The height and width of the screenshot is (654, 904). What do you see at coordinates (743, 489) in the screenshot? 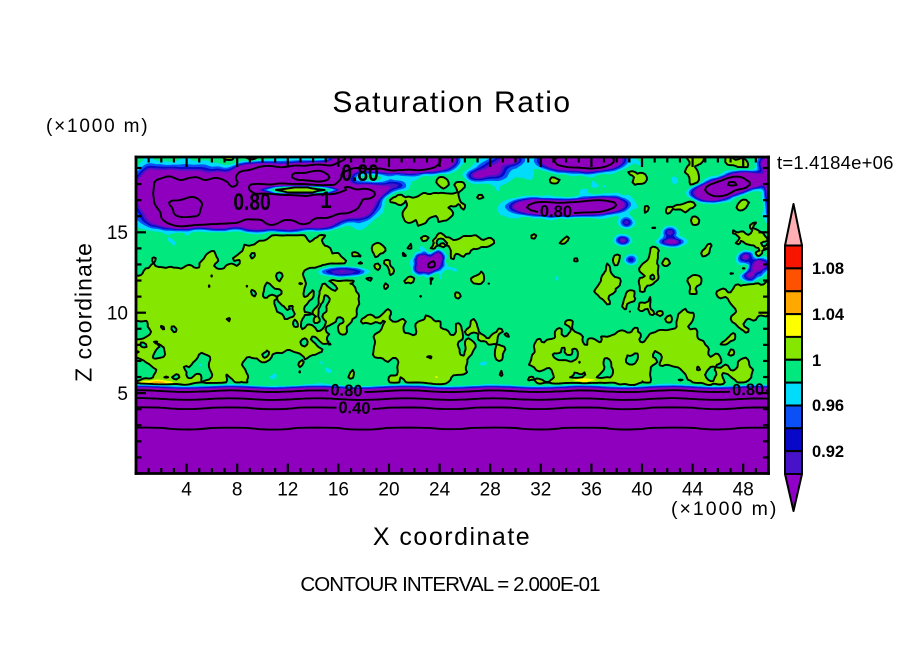
I see `svg-text: 48` at bounding box center [743, 489].